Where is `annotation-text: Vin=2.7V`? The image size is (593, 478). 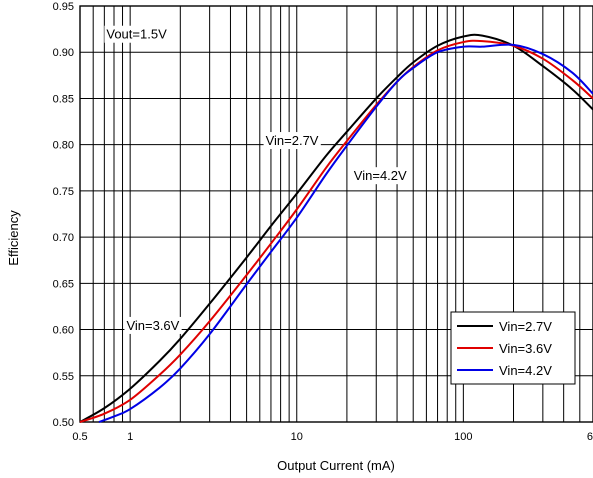
annotation-text: Vin=2.7V is located at coordinates (292, 140).